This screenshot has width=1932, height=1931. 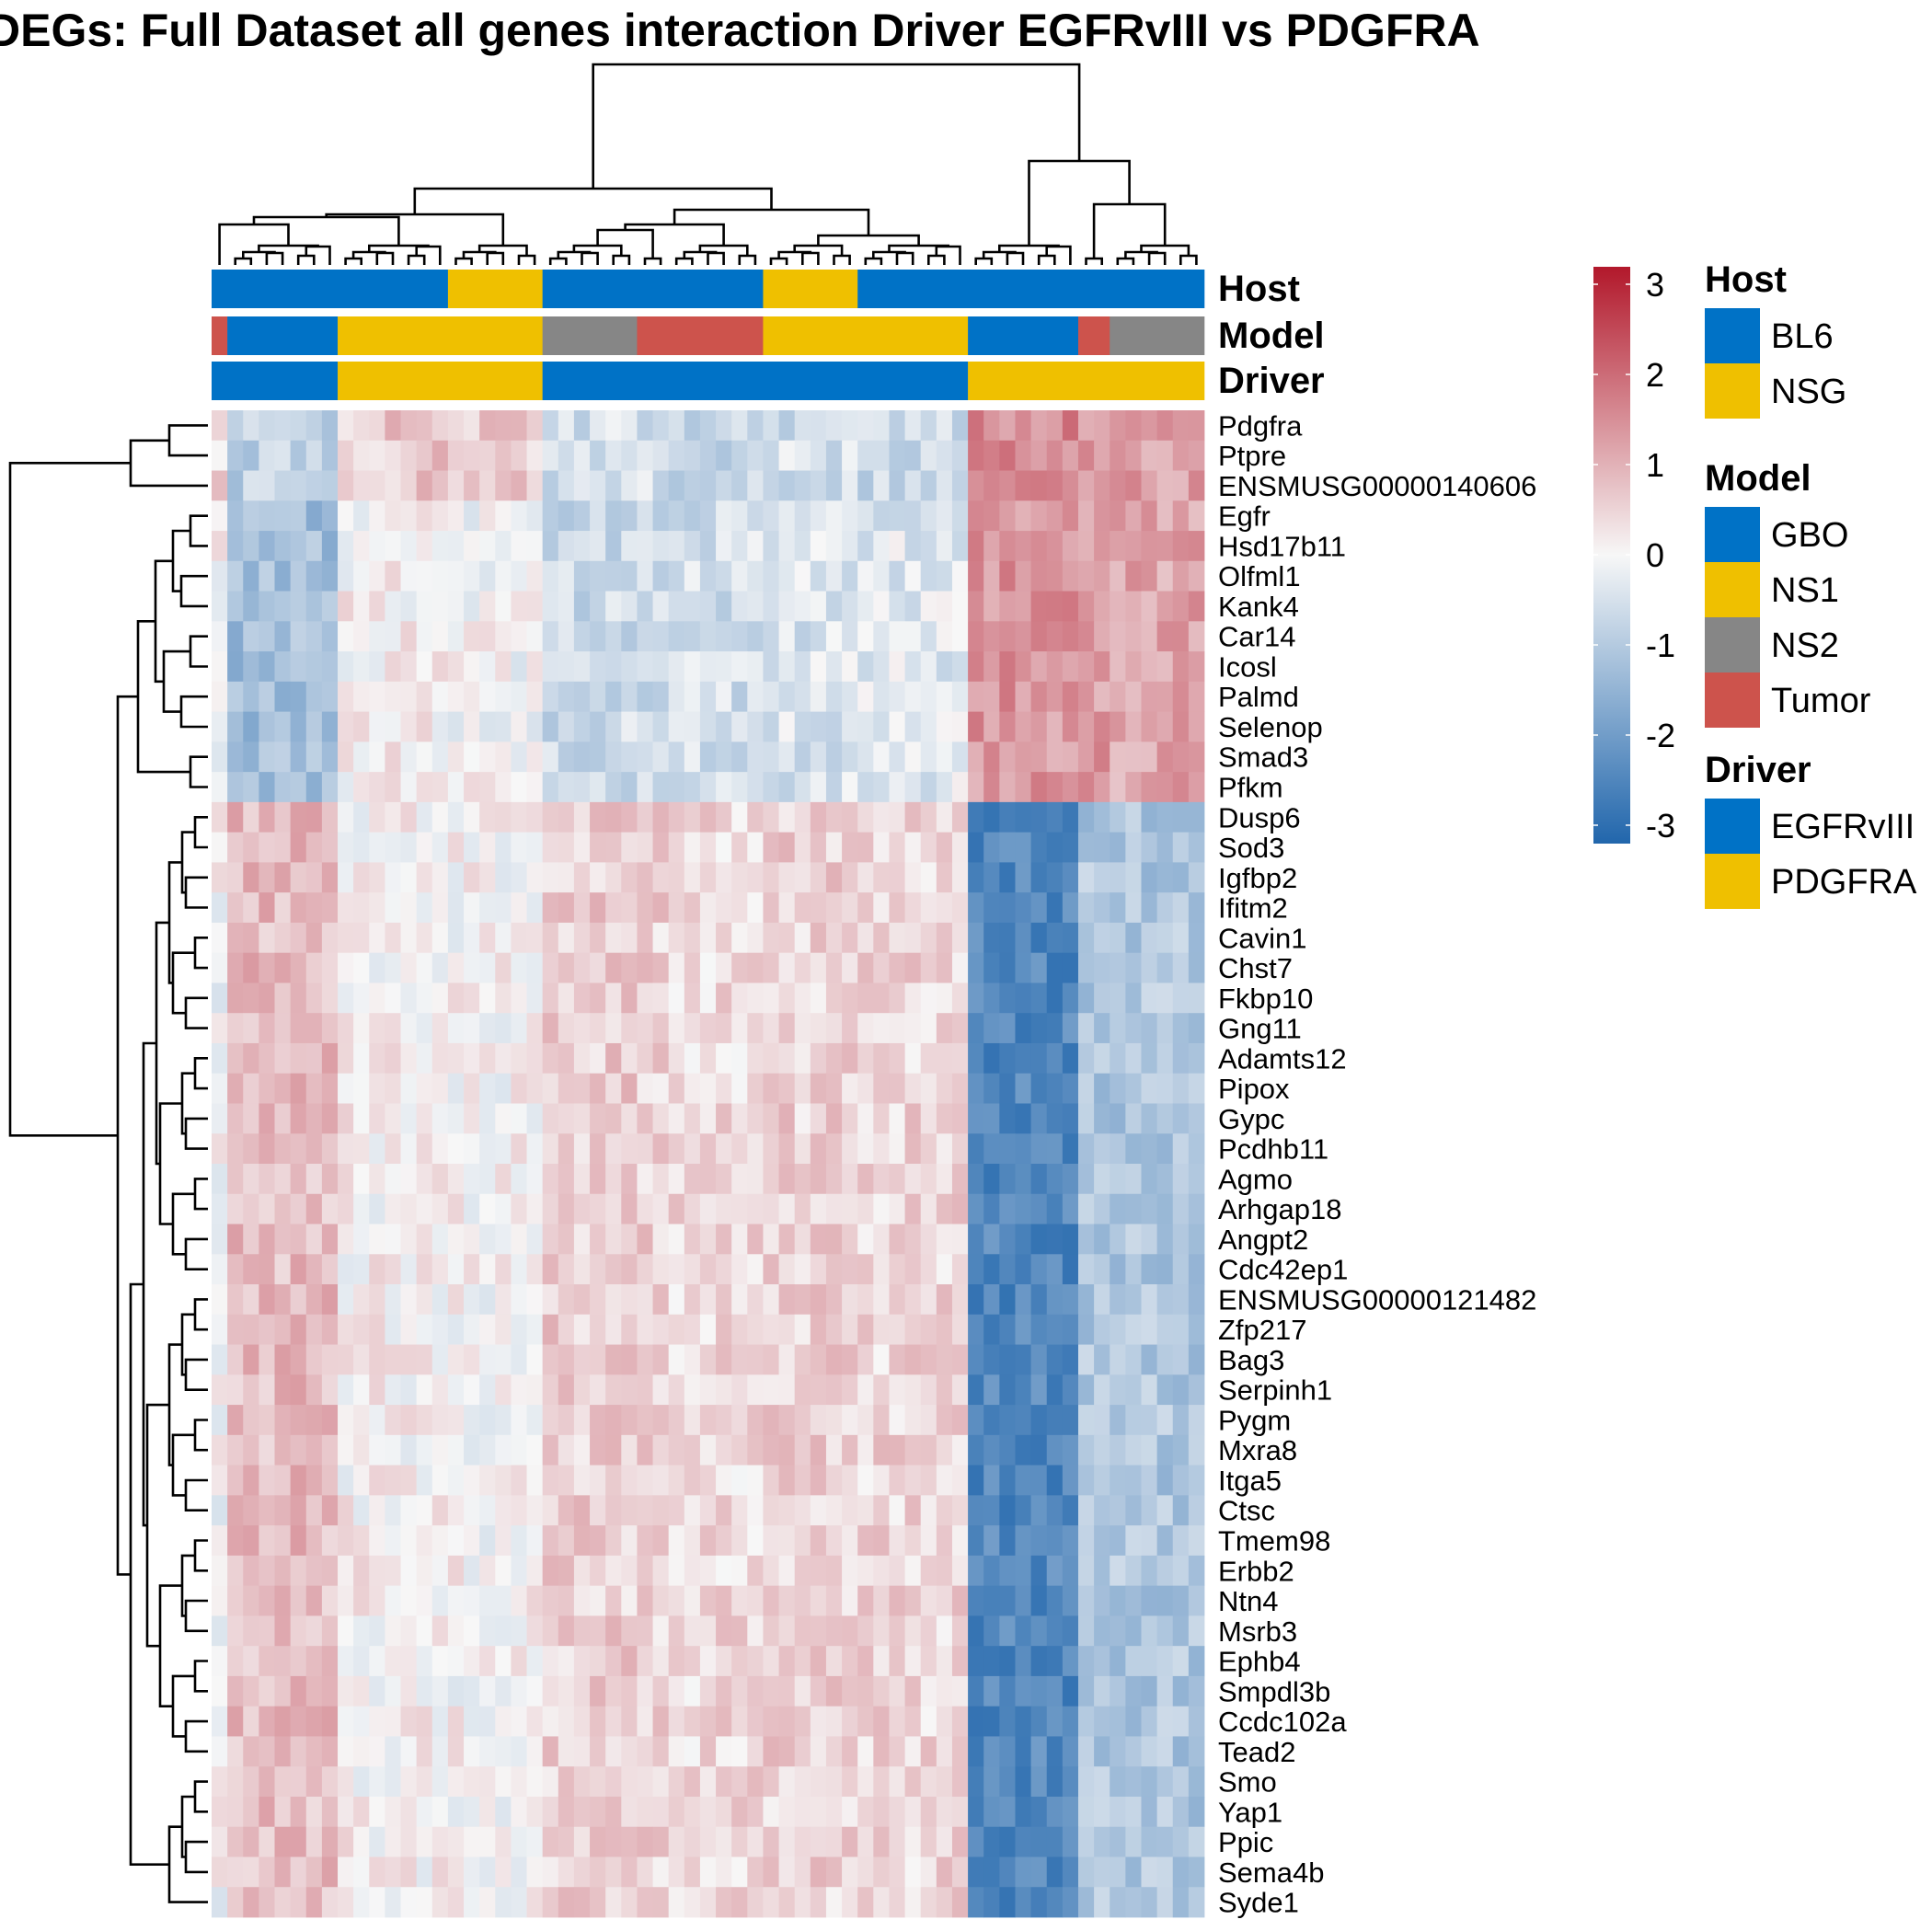 What do you see at coordinates (778, 261) in the screenshot?
I see `column-dendrogram-branch` at bounding box center [778, 261].